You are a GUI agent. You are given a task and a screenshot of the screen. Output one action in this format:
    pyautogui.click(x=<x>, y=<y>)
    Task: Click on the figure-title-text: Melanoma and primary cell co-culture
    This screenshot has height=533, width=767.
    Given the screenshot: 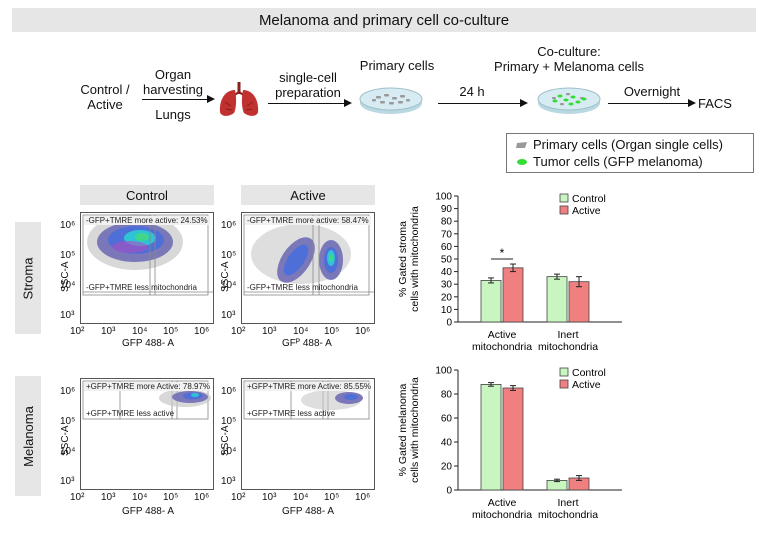 What is the action you would take?
    pyautogui.click(x=384, y=20)
    